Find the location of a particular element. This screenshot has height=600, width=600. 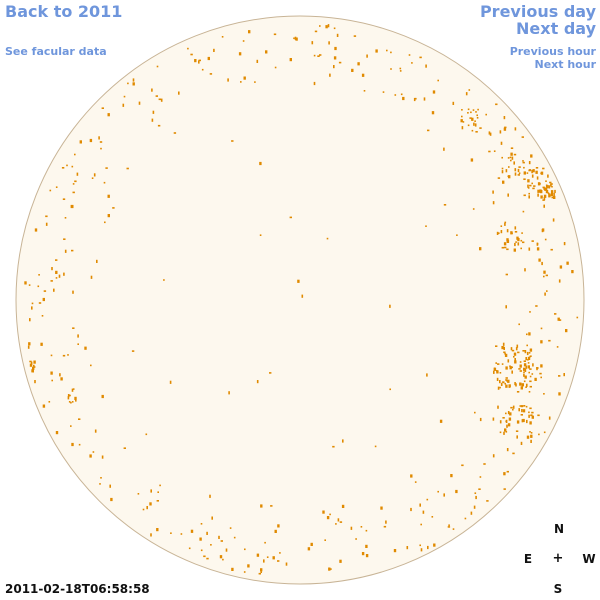

next-hour-link: Next hour is located at coordinates (565, 64).